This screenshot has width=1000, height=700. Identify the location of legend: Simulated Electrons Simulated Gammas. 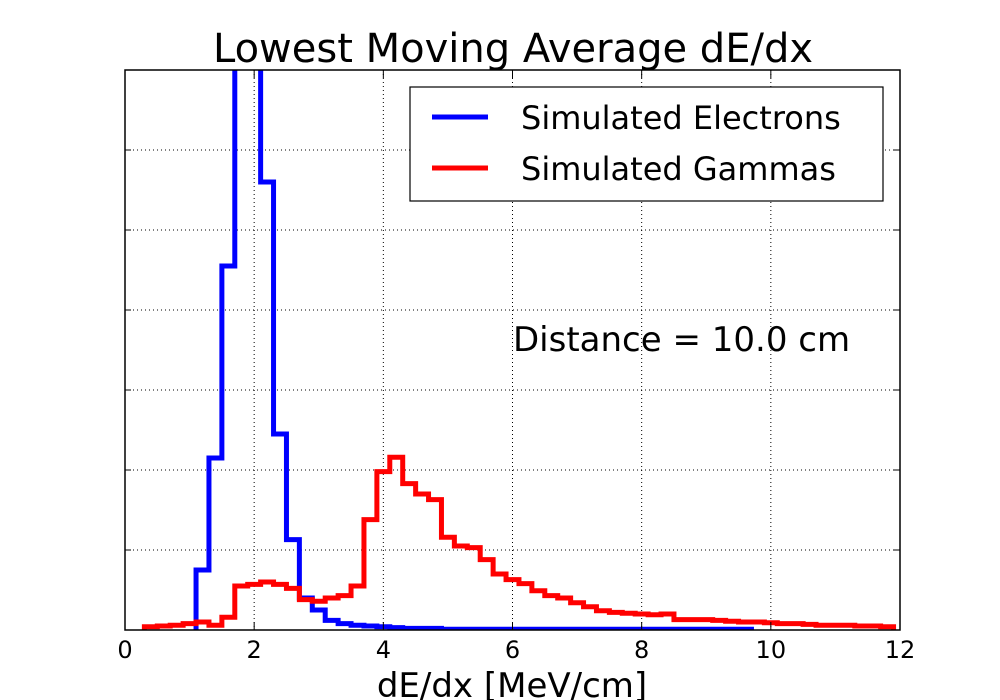
(646, 144).